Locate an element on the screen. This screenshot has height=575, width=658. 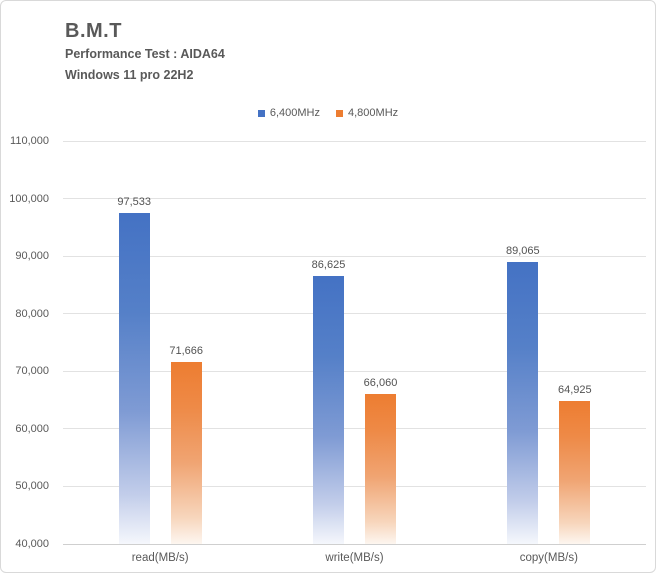
ytick-label: 80,000 is located at coordinates (32, 313).